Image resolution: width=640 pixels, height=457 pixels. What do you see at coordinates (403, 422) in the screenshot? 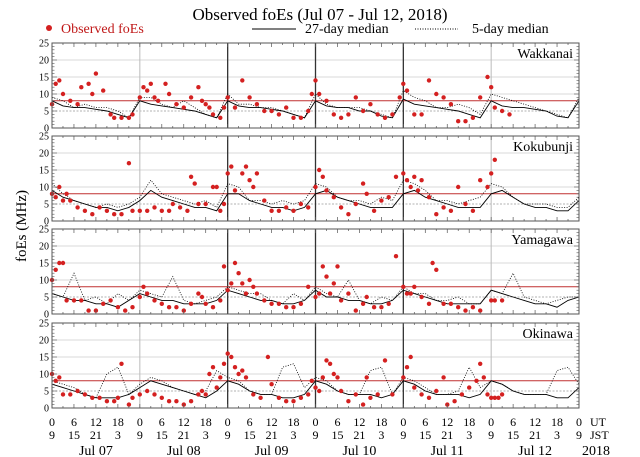
I see `x-tick-label-ut: 0` at bounding box center [403, 422].